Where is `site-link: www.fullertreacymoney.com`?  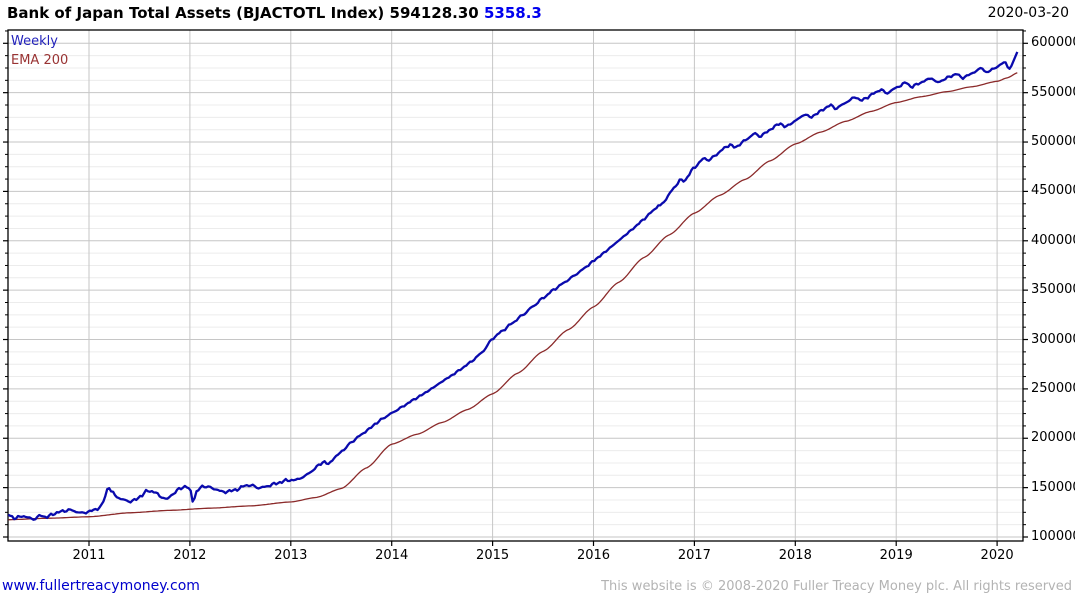
site-link: www.fullertreacymoney.com is located at coordinates (101, 586).